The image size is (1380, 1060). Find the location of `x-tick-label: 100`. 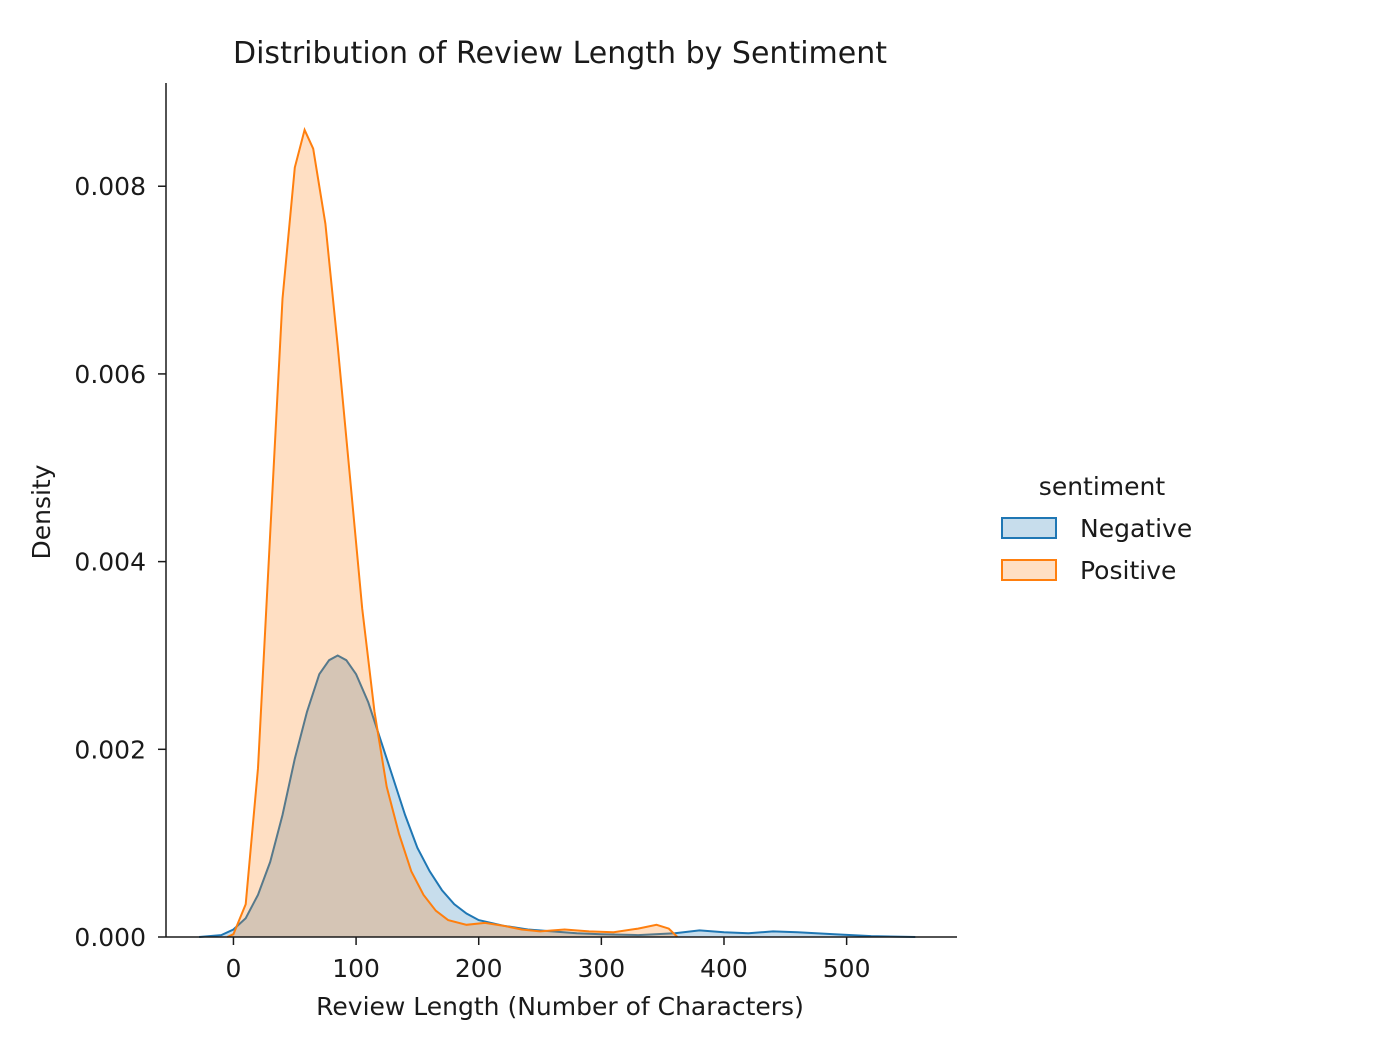

x-tick-label: 100 is located at coordinates (356, 968).